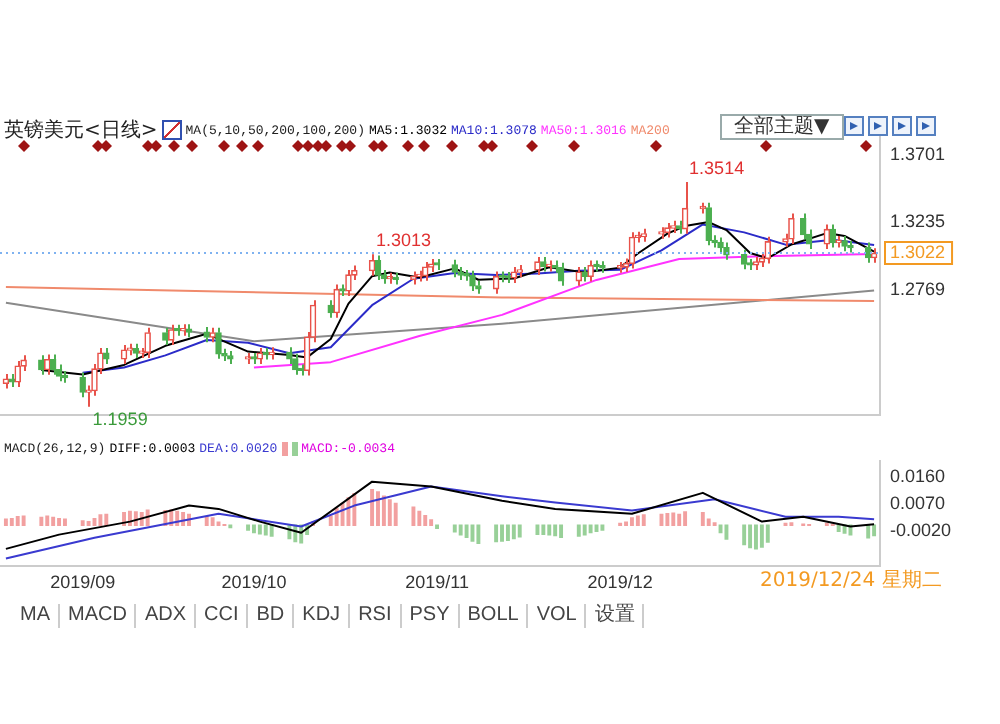  I want to click on y-tick-label: -0.0020, so click(921, 530).